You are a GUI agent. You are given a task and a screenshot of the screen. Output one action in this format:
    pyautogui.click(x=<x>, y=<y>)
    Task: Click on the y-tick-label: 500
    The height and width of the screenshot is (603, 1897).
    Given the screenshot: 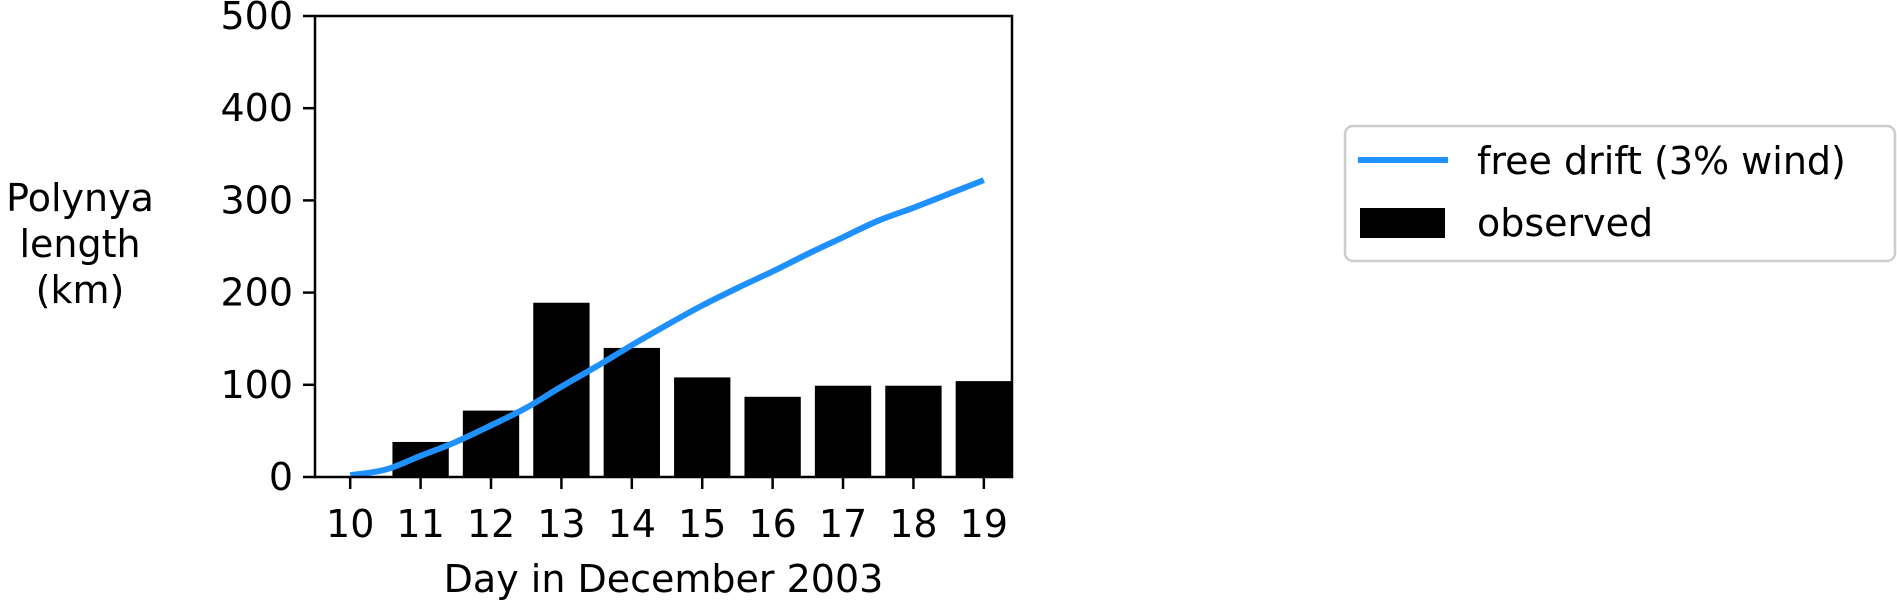 What is the action you would take?
    pyautogui.click(x=256, y=19)
    